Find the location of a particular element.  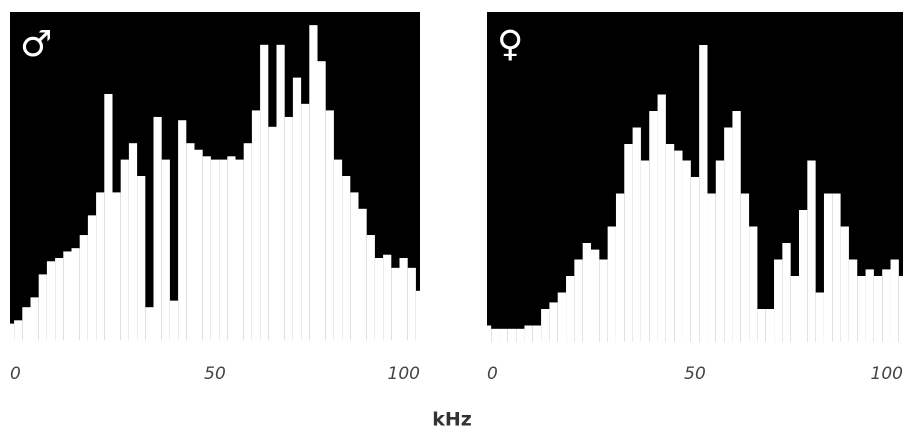

x-tick-label: 100 is located at coordinates (887, 374).